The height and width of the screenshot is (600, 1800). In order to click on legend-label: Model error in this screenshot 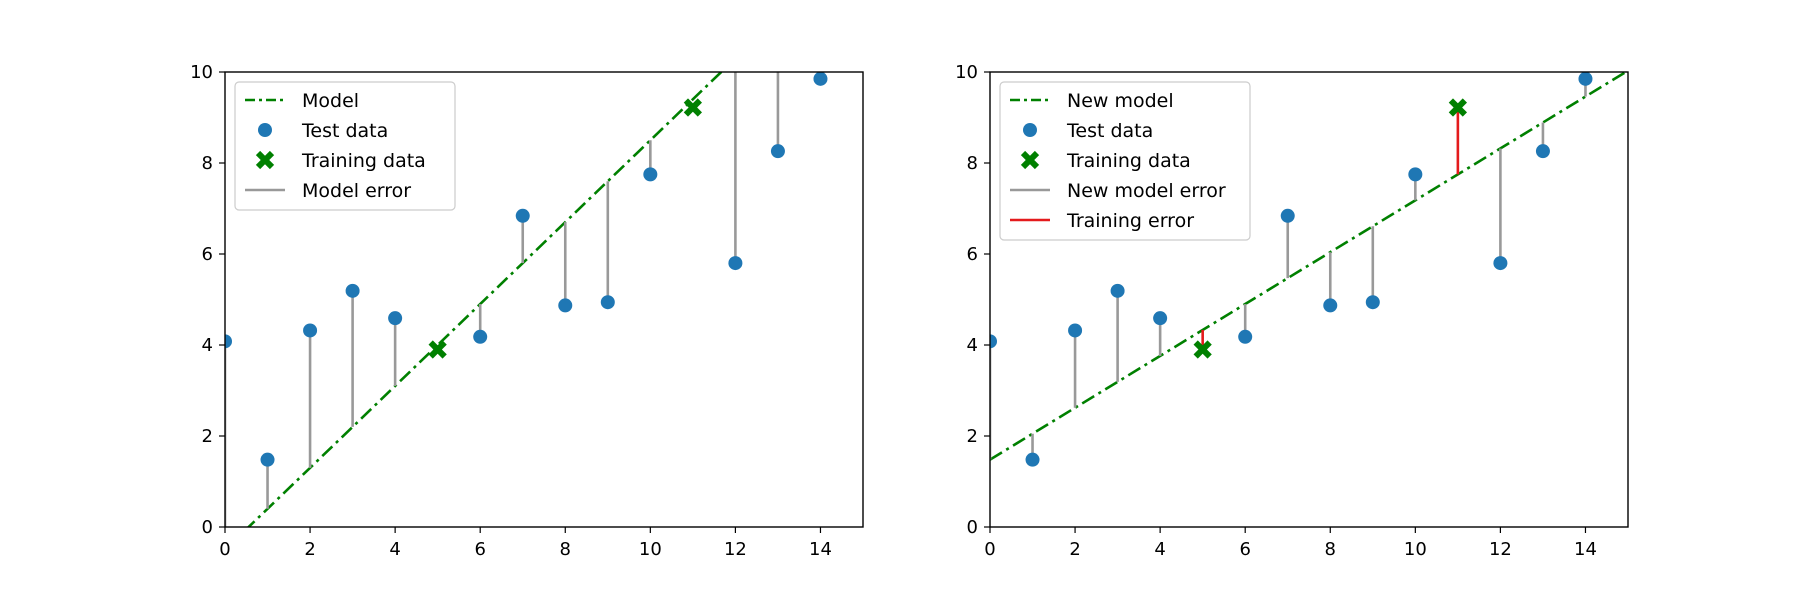, I will do `click(356, 191)`.